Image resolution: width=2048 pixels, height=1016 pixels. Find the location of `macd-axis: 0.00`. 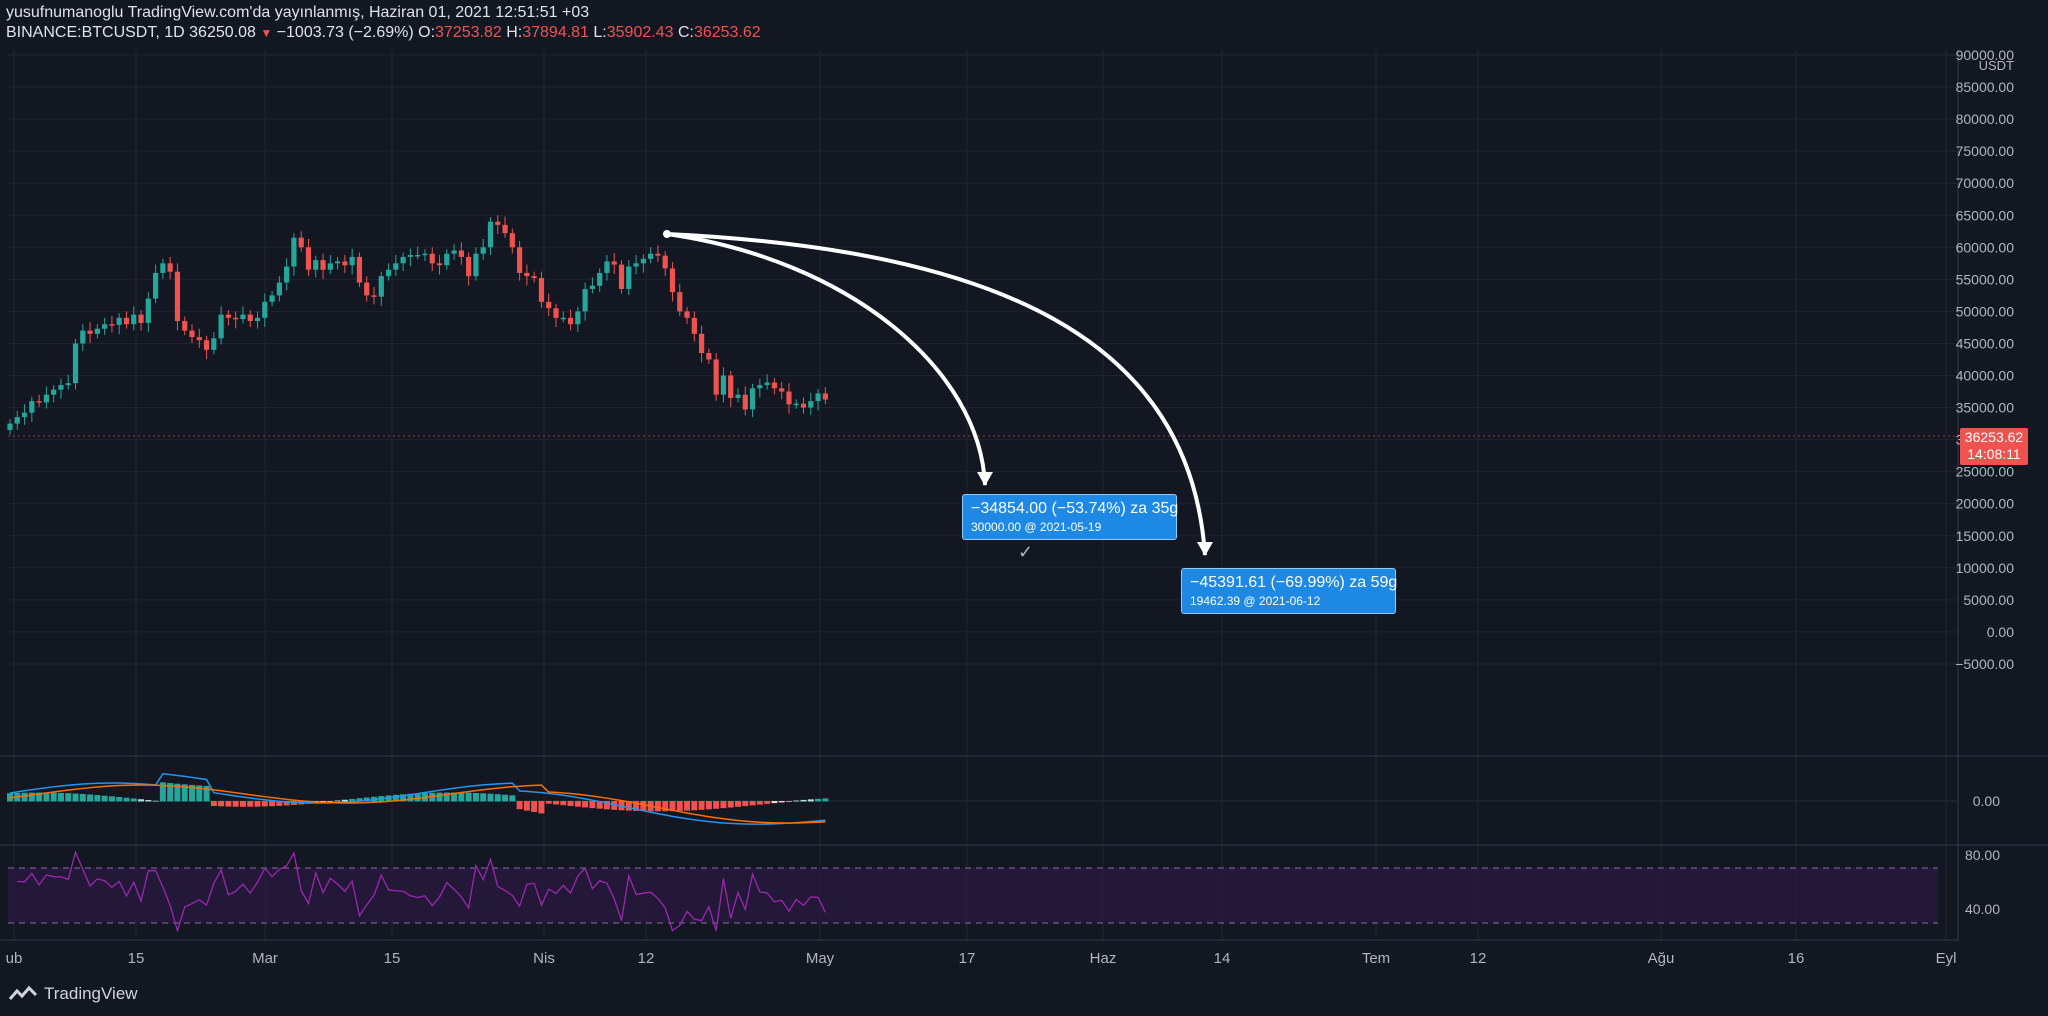

macd-axis: 0.00 is located at coordinates (1986, 801).